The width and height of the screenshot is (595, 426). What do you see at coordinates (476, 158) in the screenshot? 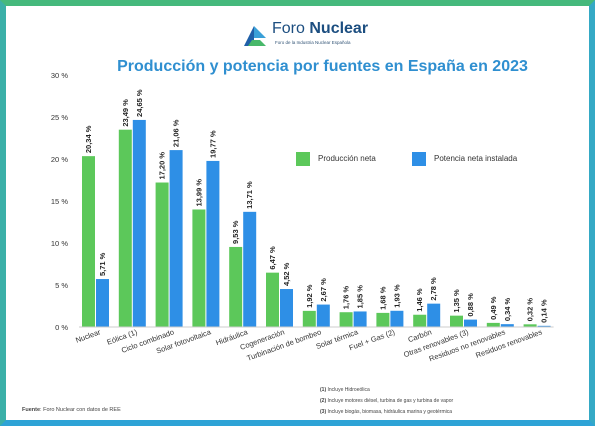
I see `legend-label-potencia: Potencia neta instalada` at bounding box center [476, 158].